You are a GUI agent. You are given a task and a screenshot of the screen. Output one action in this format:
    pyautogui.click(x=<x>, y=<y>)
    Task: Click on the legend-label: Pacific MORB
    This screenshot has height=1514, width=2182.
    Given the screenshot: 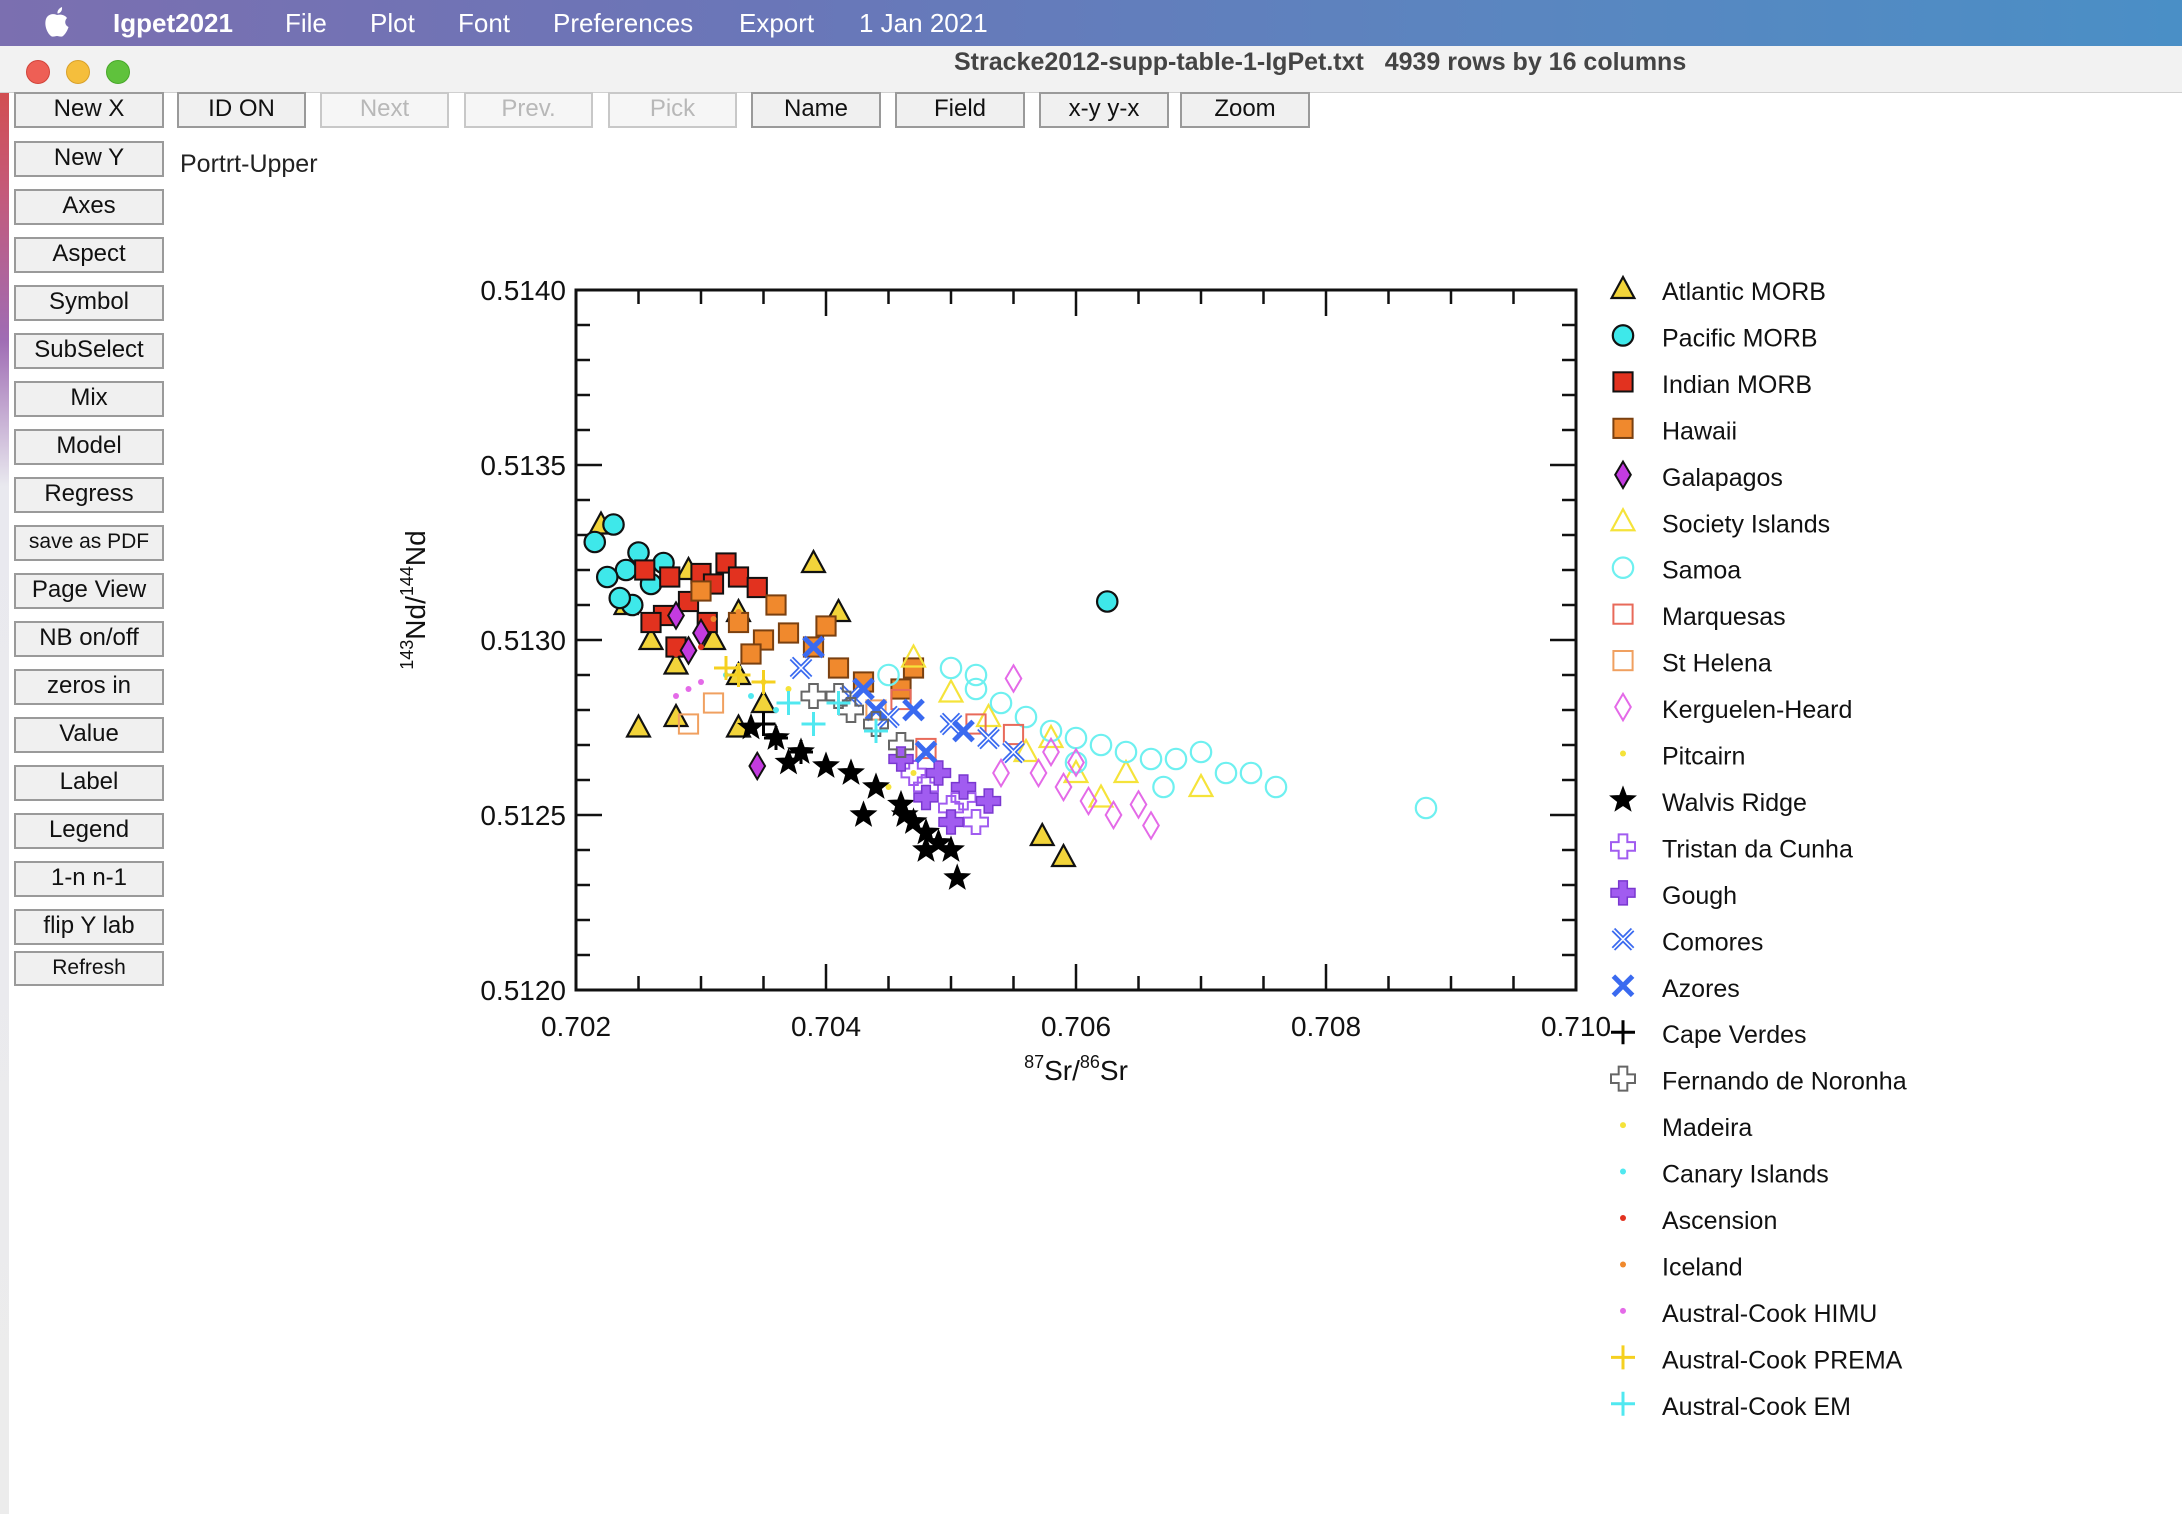 What is the action you would take?
    pyautogui.click(x=1740, y=338)
    